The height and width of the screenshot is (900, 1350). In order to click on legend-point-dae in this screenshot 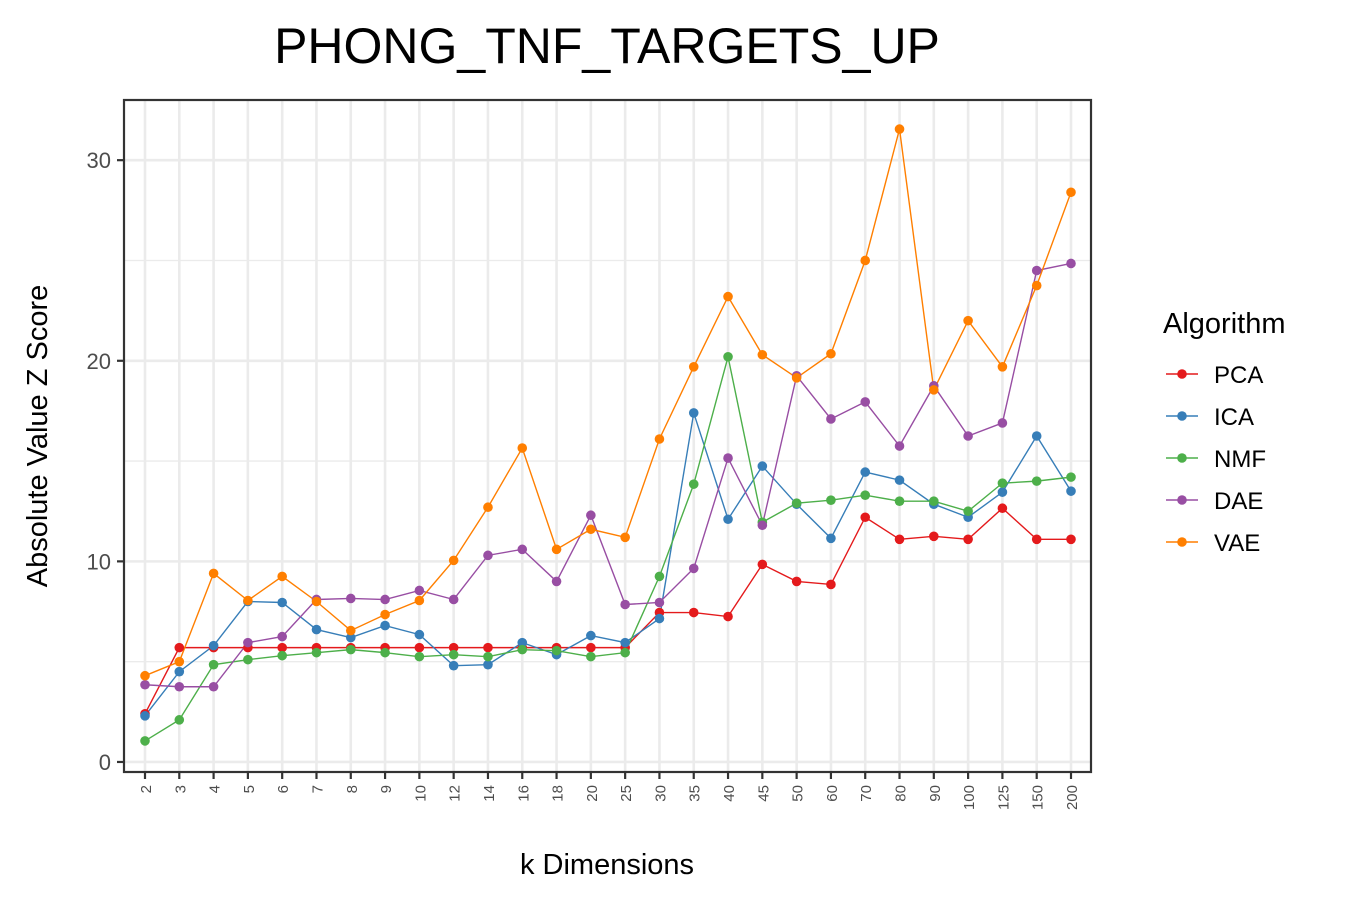, I will do `click(1182, 500)`.